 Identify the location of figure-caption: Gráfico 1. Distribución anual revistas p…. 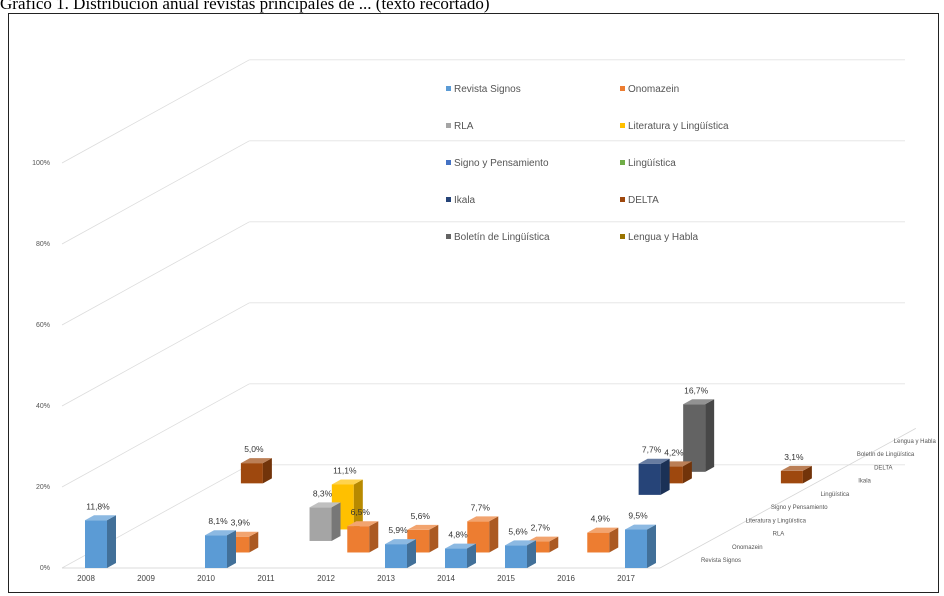
(245, 6).